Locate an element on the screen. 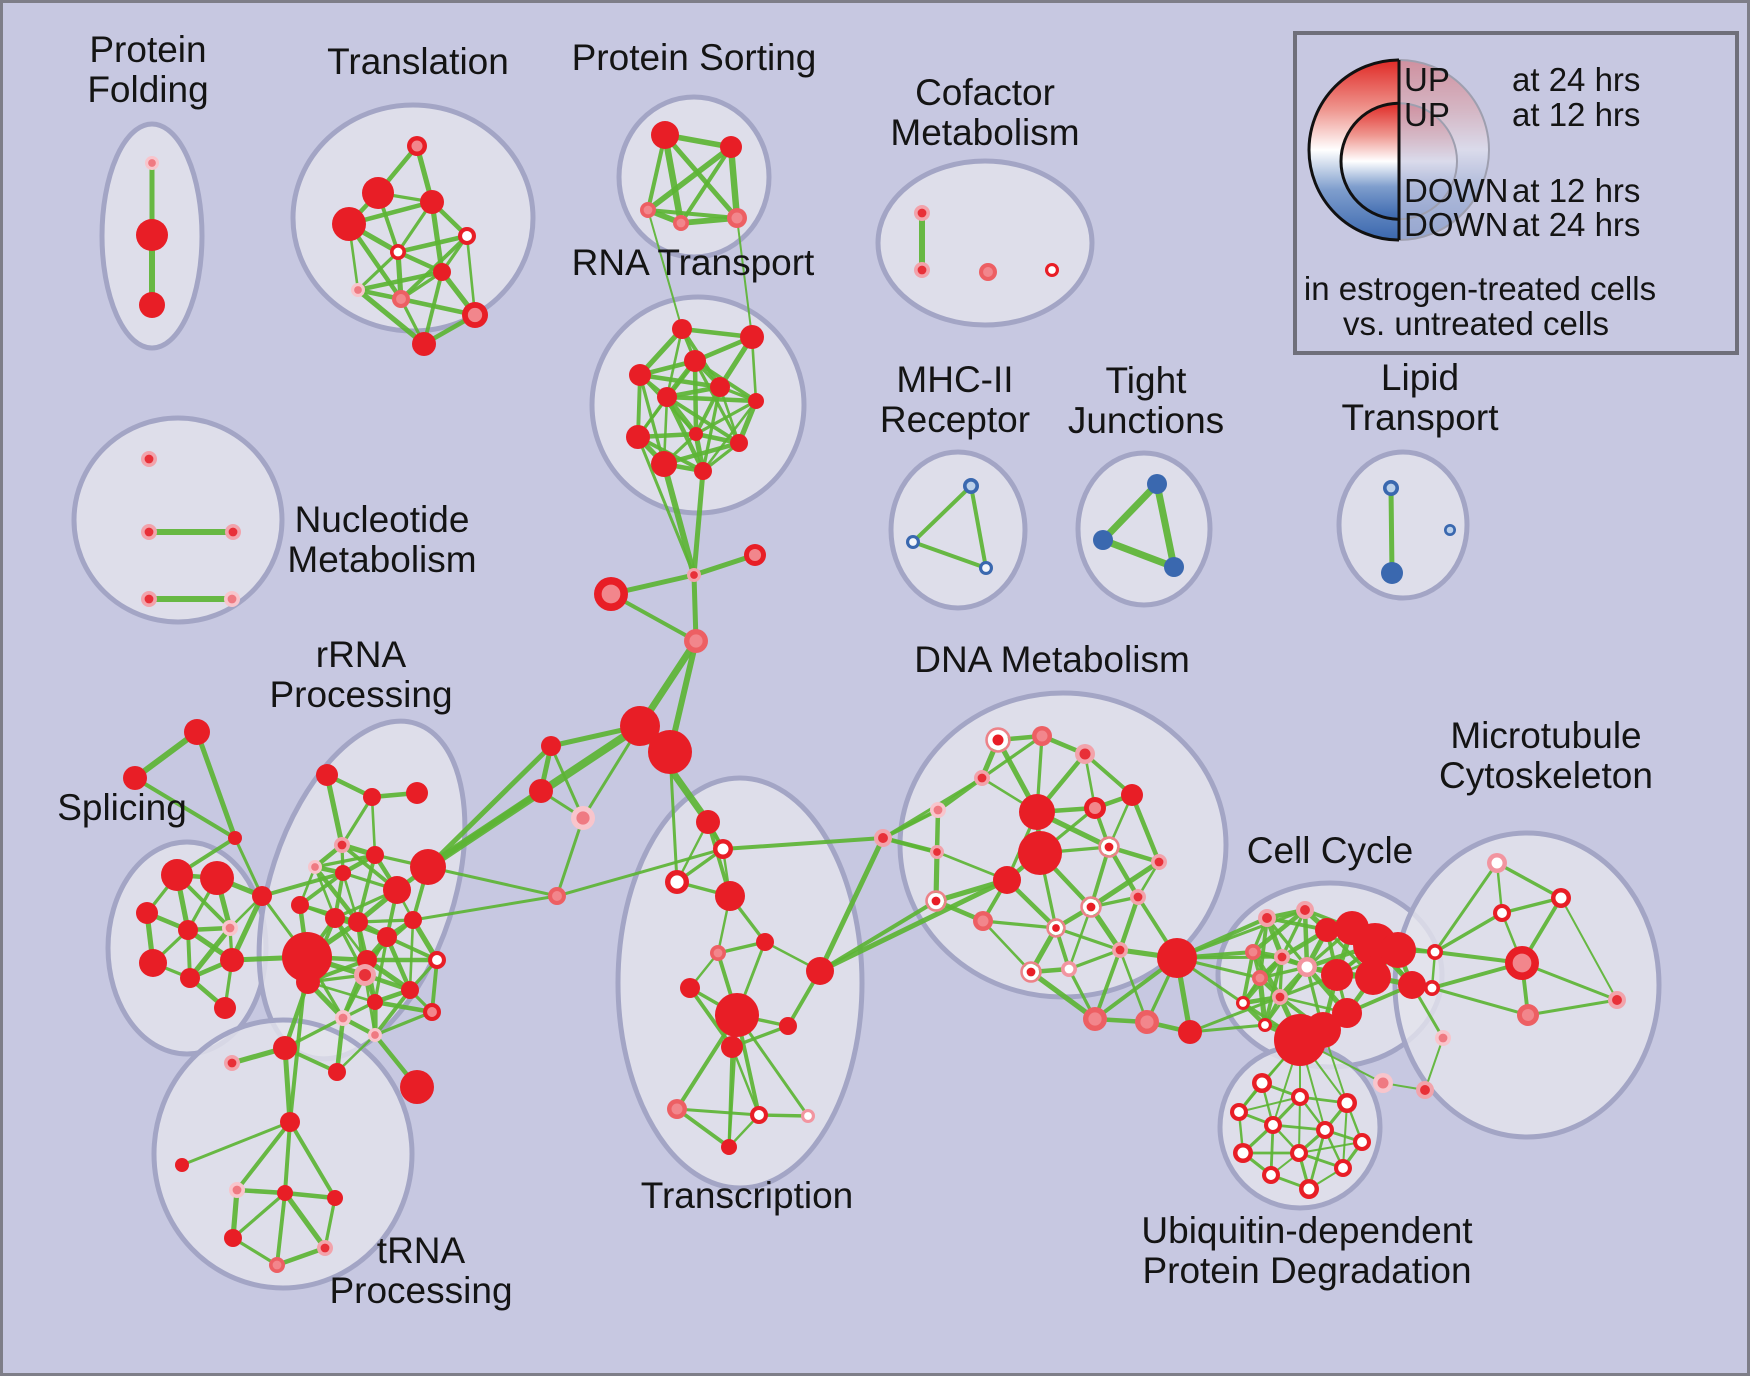 The height and width of the screenshot is (1376, 1750). legend-time-label: at 12 hrs is located at coordinates (1576, 190).